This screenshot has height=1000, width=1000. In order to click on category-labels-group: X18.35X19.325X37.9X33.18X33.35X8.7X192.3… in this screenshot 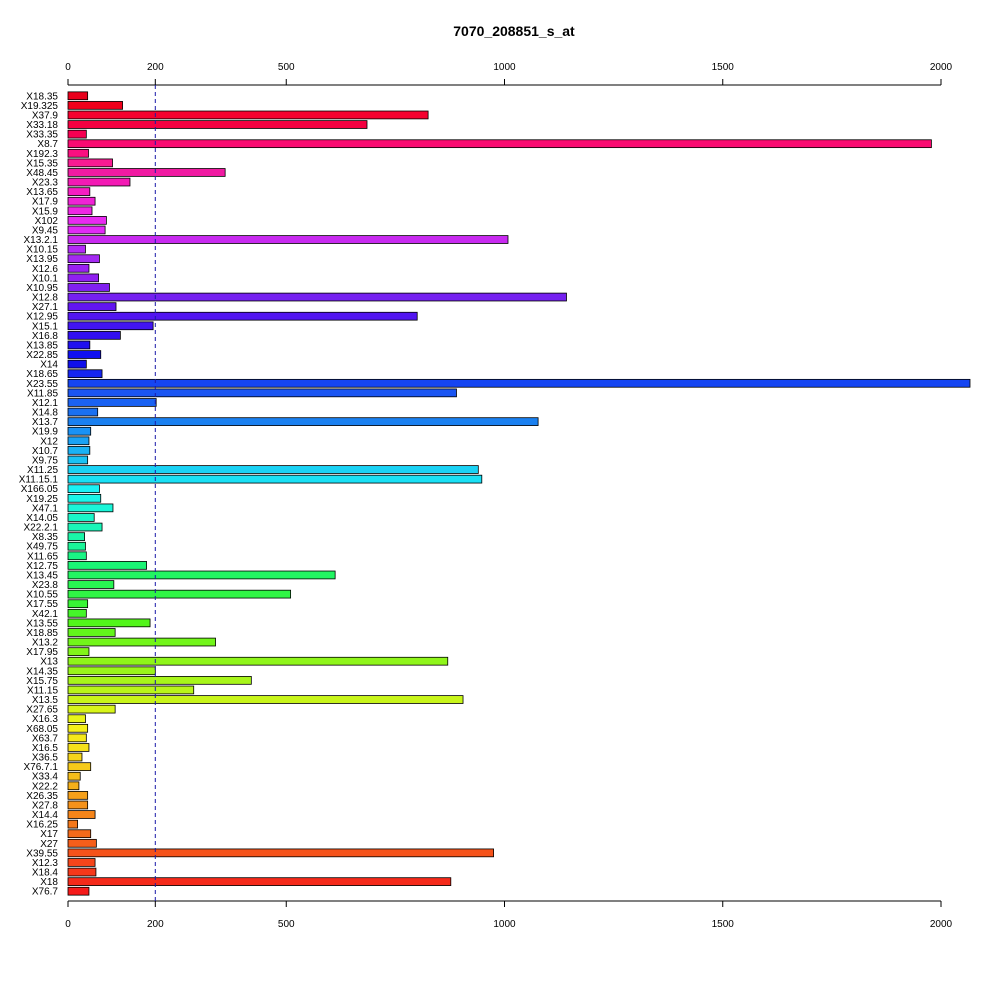, I will do `click(39, 494)`.